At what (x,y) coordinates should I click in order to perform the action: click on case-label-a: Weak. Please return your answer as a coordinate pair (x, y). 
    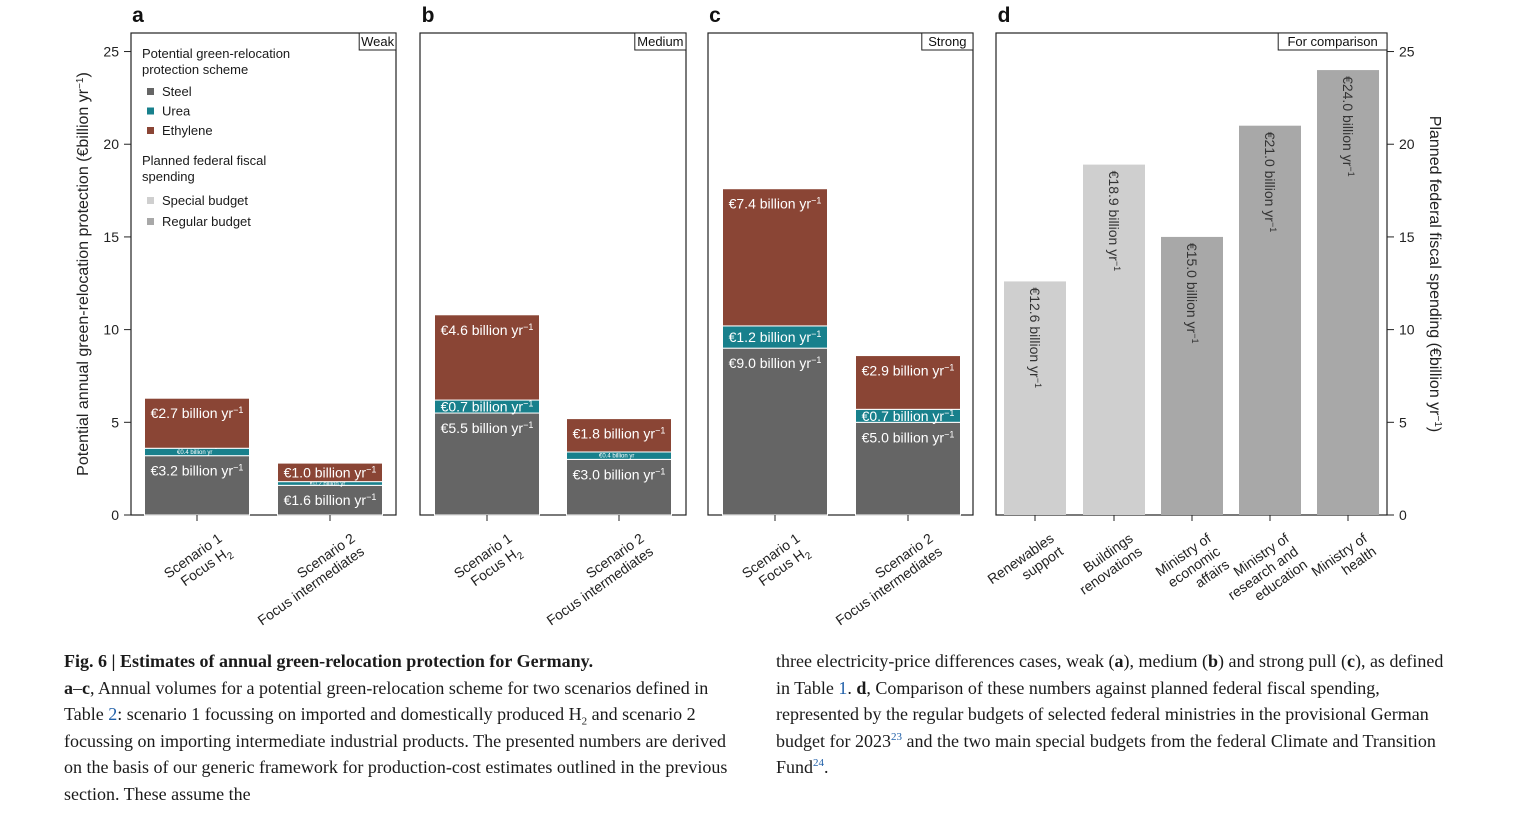
    Looking at the image, I should click on (377, 41).